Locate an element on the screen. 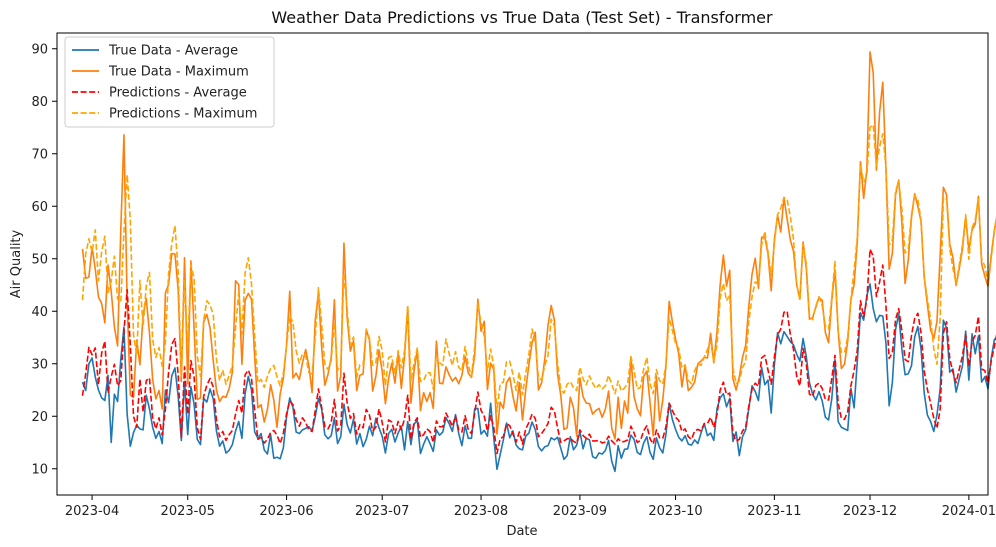 The height and width of the screenshot is (547, 996). x-tick-label: 2023-12 is located at coordinates (870, 511).